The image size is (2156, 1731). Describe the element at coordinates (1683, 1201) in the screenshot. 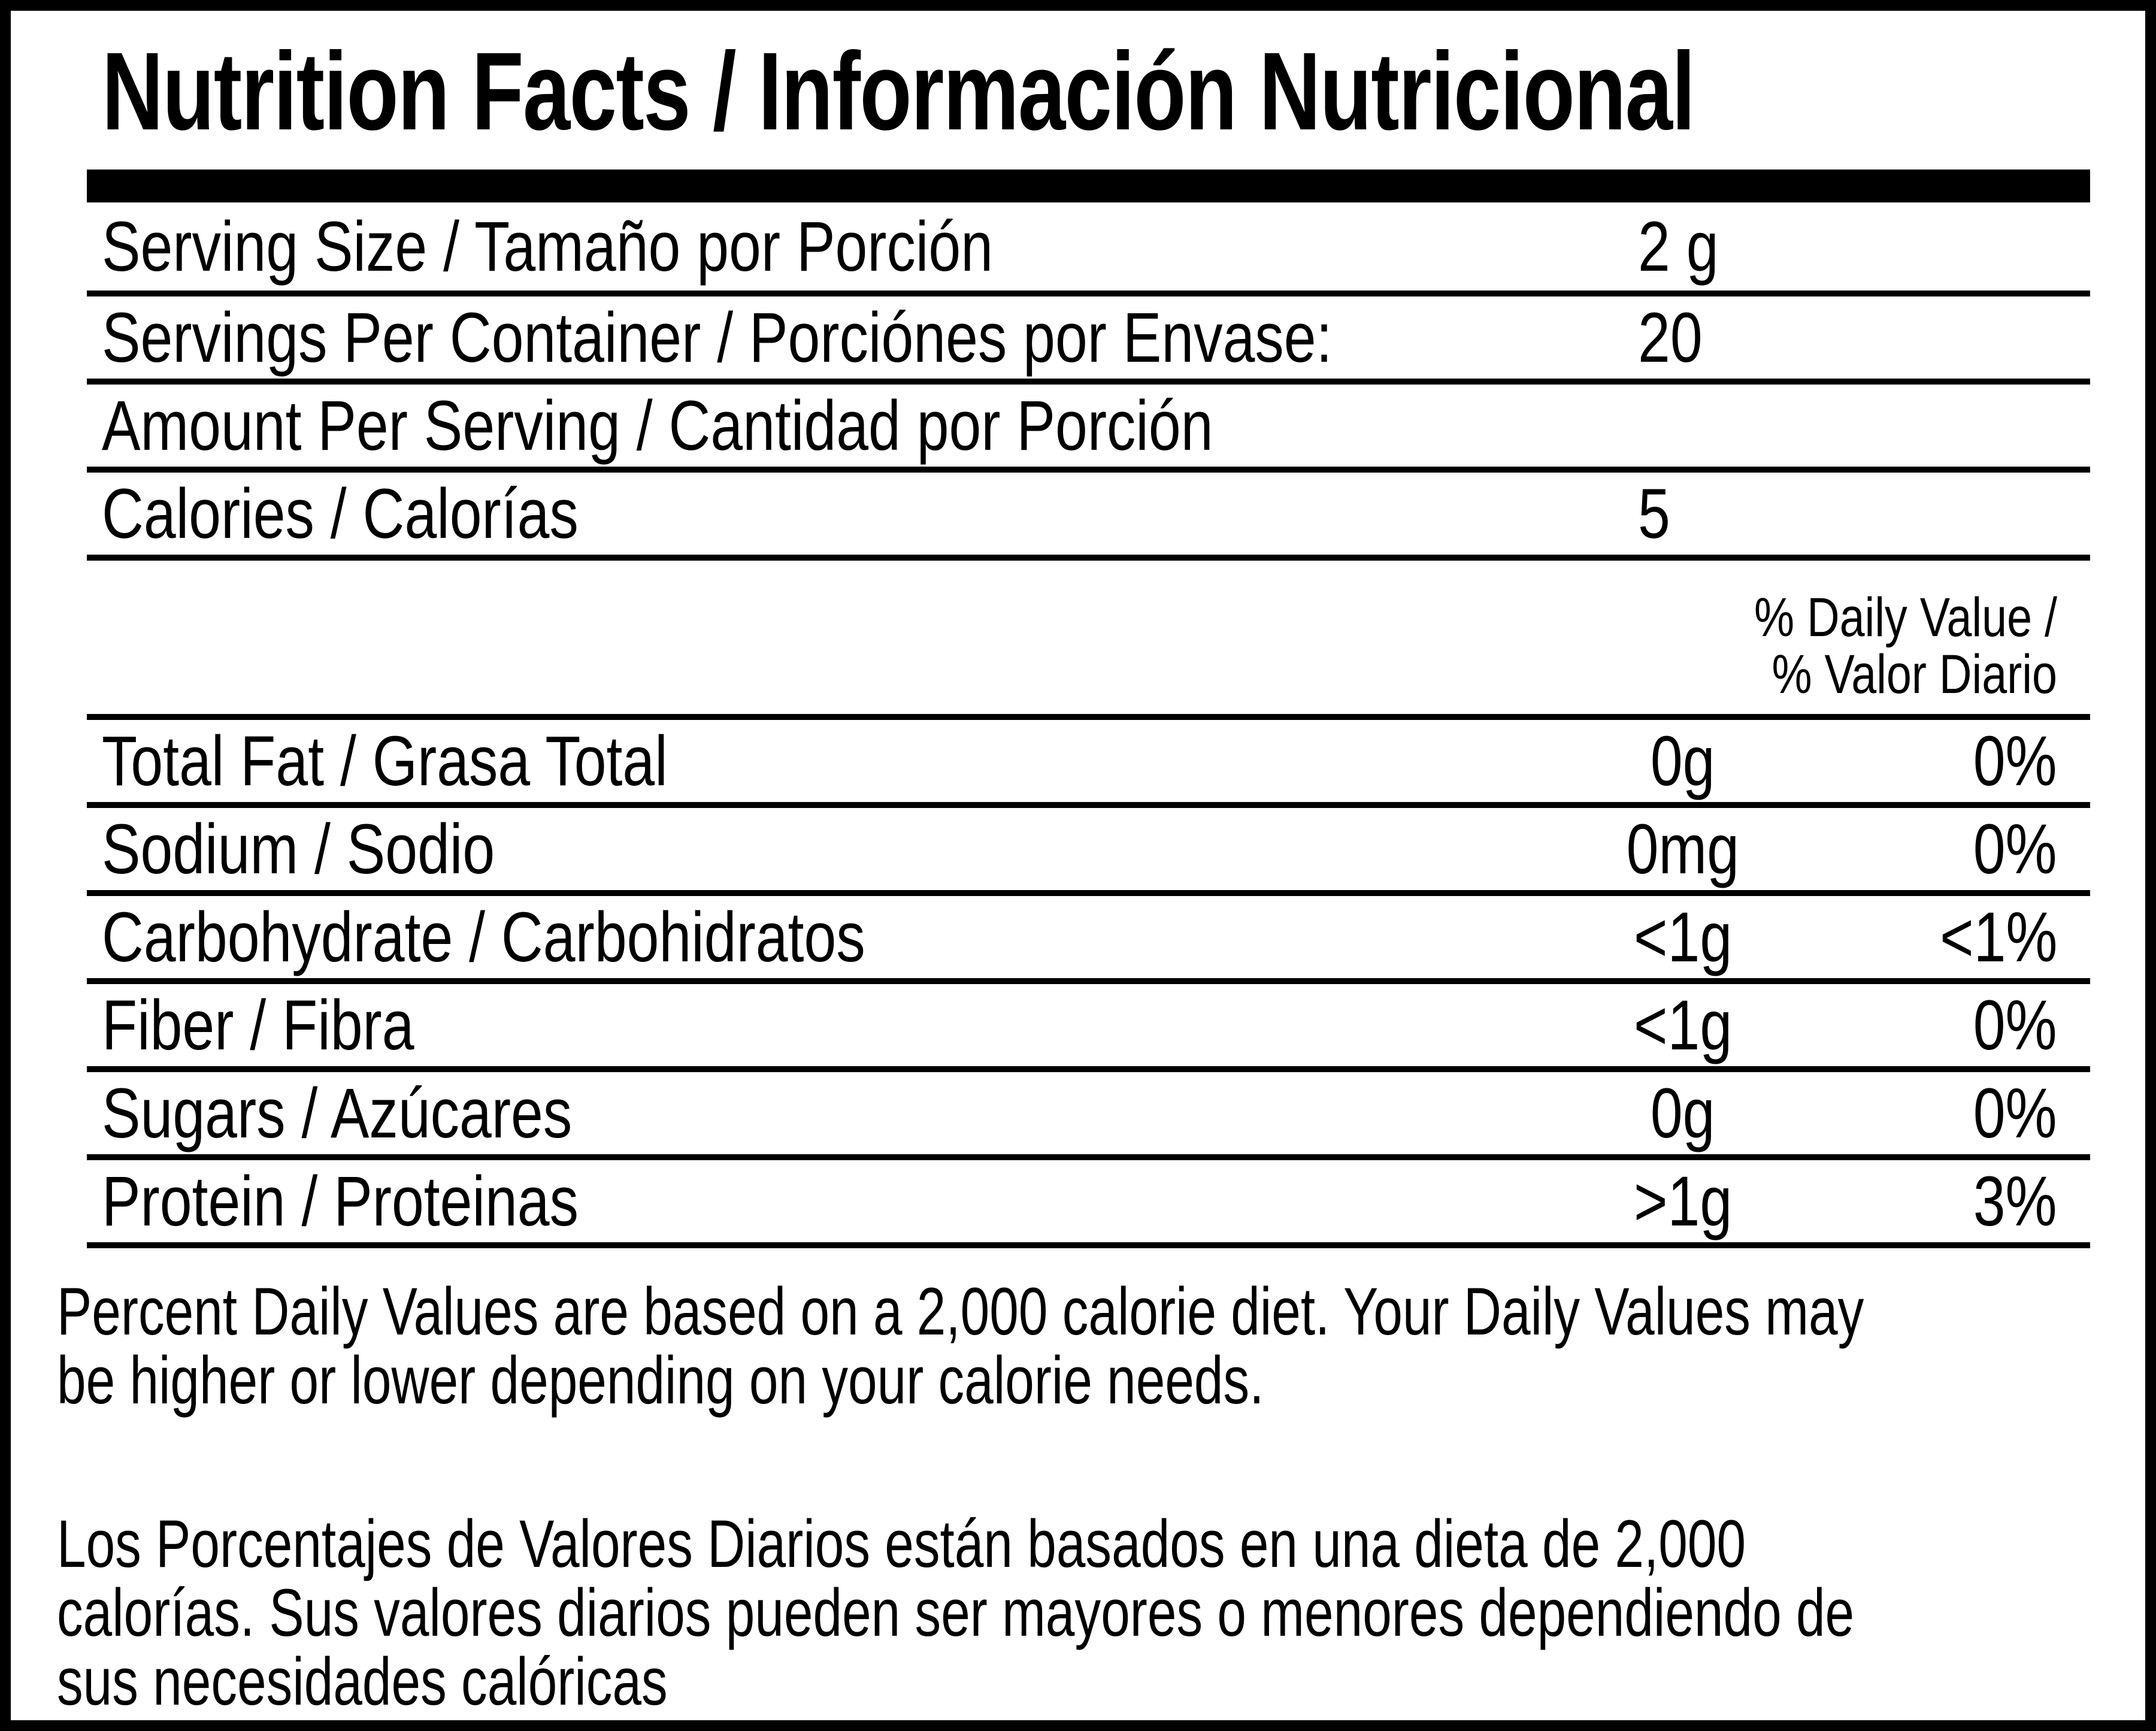

I see `amount-value: >1g` at that location.